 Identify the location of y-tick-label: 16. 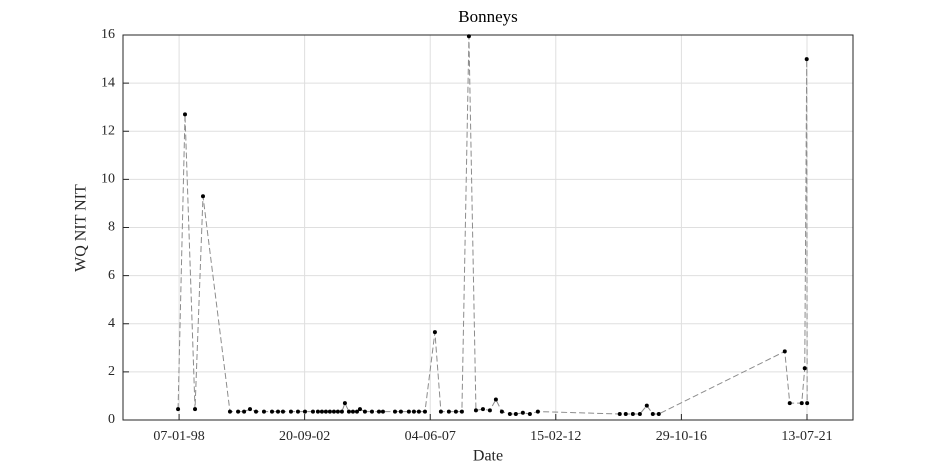
(108, 34).